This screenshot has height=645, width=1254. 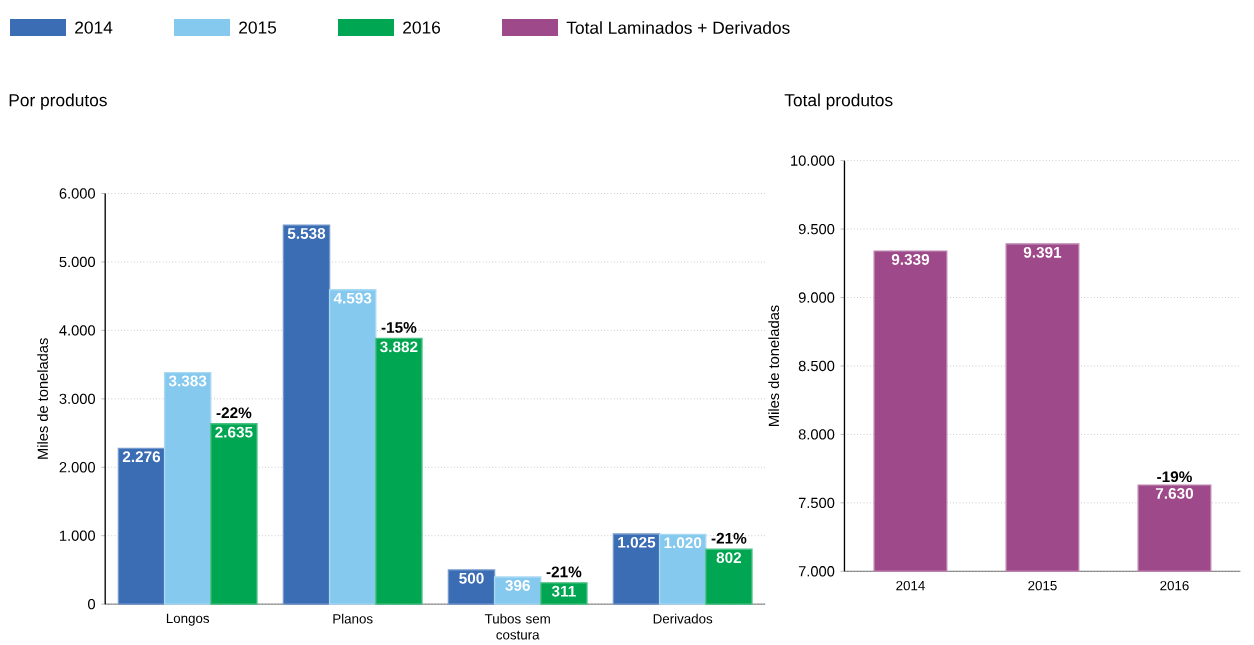 What do you see at coordinates (234, 413) in the screenshot?
I see `annotation: -22%` at bounding box center [234, 413].